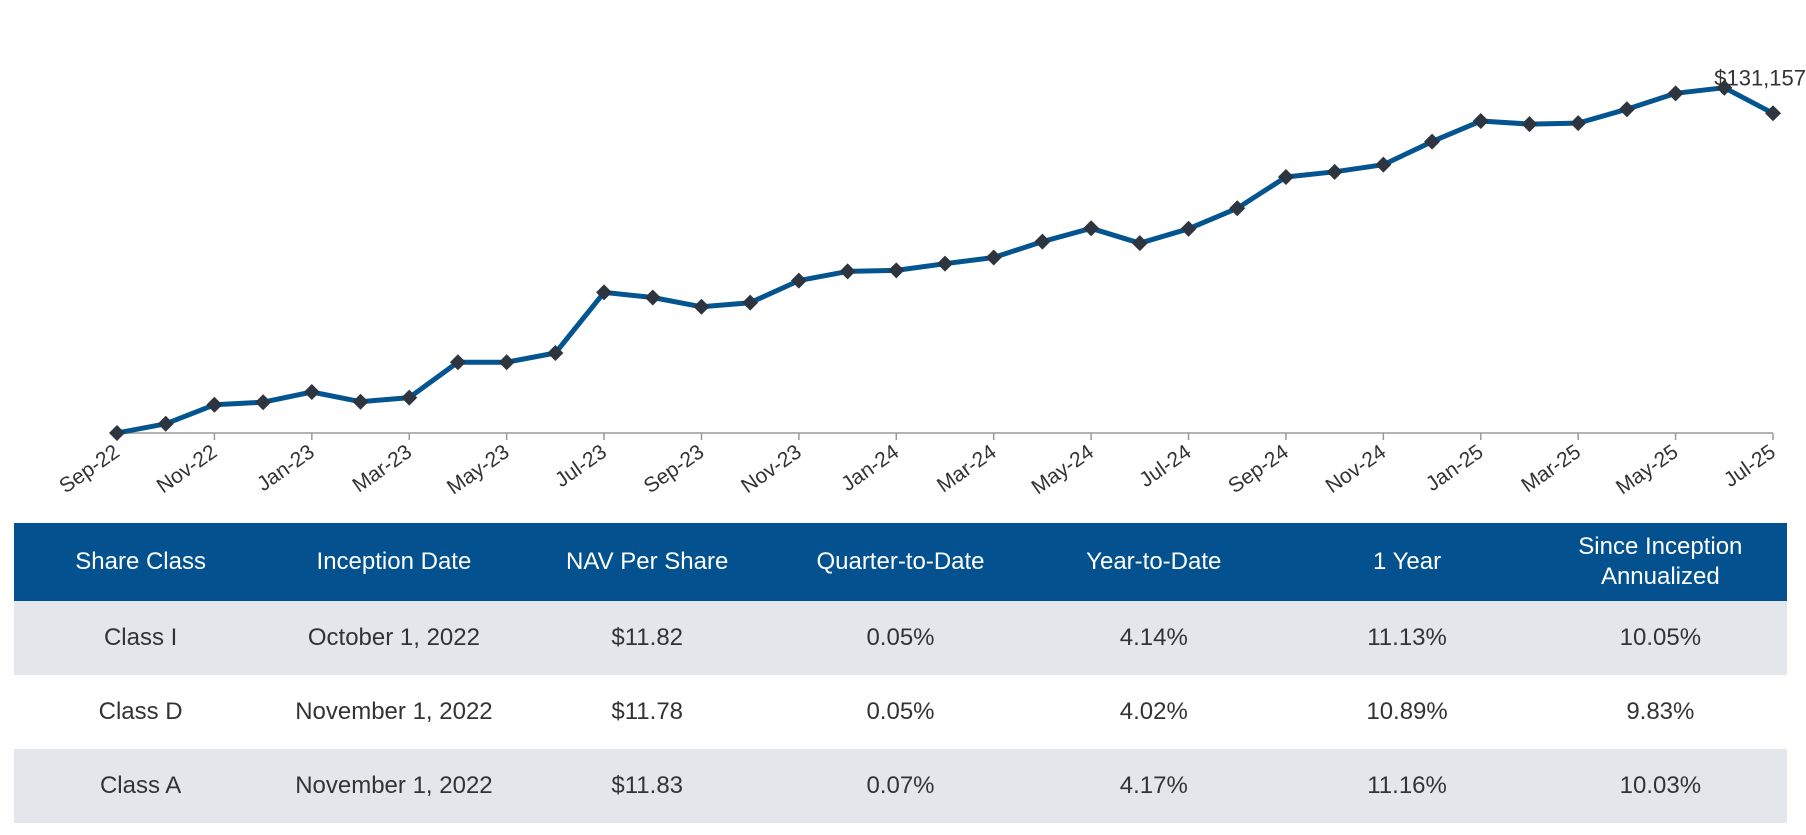 The height and width of the screenshot is (835, 1806). What do you see at coordinates (1407, 638) in the screenshot?
I see `cell-one-year: 11.13%` at bounding box center [1407, 638].